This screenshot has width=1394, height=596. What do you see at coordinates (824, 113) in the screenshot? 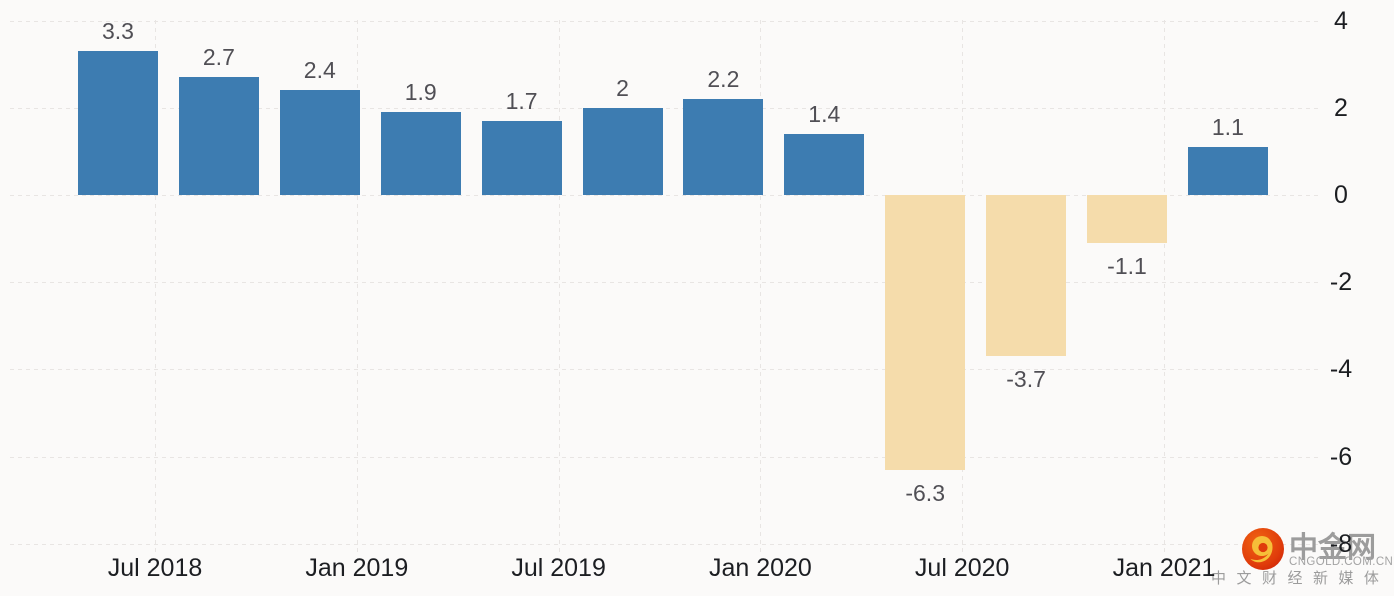
I see `bar-value-label: 1.4` at bounding box center [824, 113].